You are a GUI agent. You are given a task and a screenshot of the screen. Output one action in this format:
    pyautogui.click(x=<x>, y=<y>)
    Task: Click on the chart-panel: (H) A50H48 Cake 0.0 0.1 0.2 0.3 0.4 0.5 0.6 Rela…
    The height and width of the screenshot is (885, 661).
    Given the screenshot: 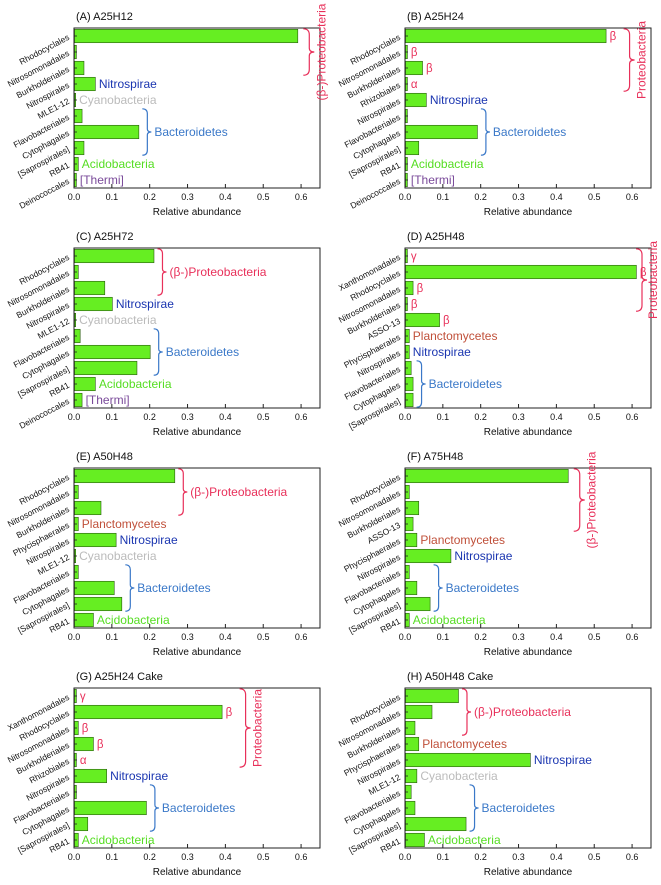 What is the action you would take?
    pyautogui.click(x=496, y=770)
    